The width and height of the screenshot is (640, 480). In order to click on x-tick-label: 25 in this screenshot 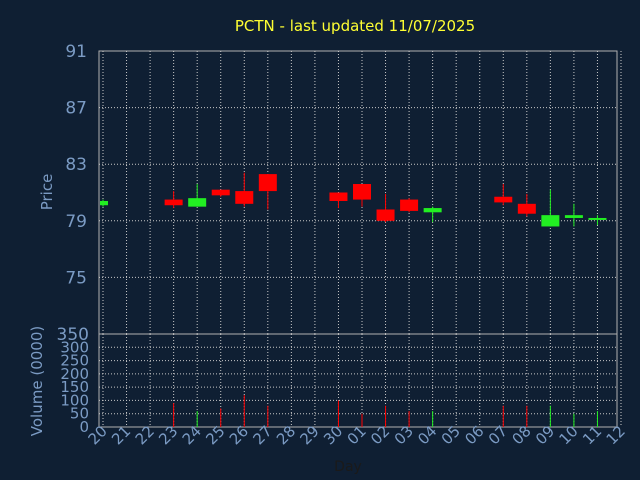, I will do `click(215, 435)`.